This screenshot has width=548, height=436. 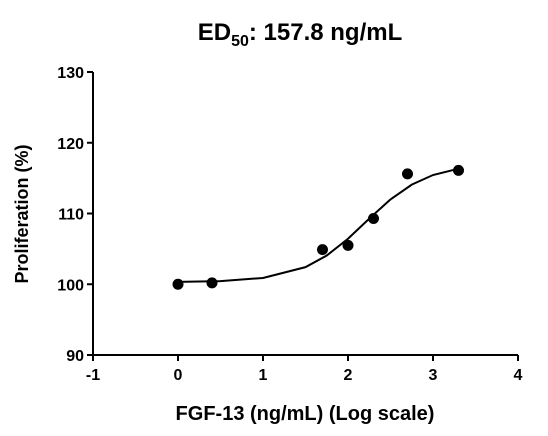 What do you see at coordinates (305, 414) in the screenshot?
I see `x-axis-label: FGF-13 (ng/mL) (Log scale)` at bounding box center [305, 414].